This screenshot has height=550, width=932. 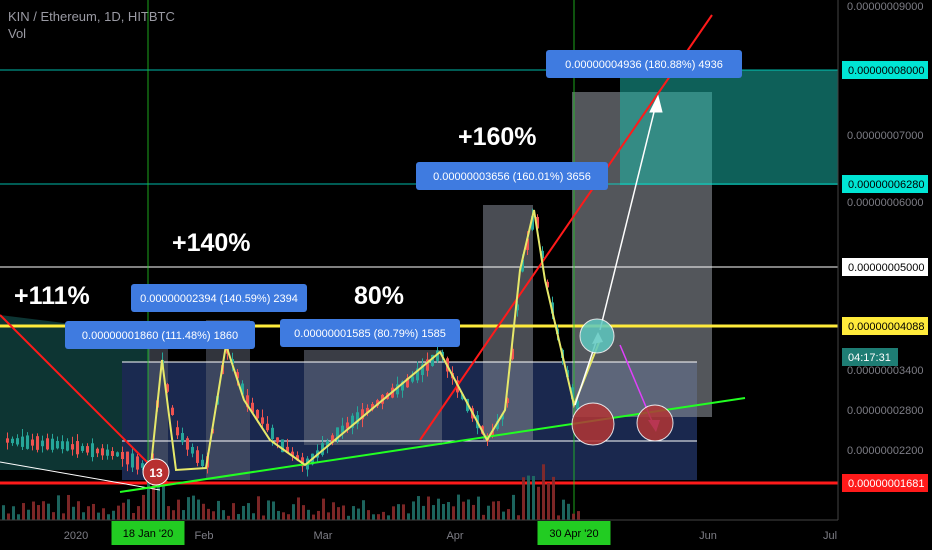 I want to click on time-tick: Mar, so click(x=323, y=536).